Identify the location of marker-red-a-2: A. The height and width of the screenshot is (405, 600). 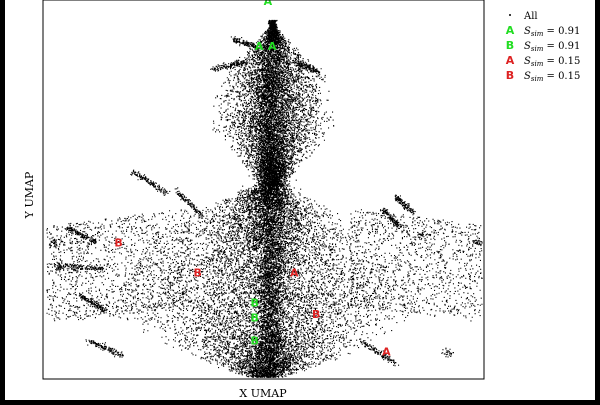
(386, 352).